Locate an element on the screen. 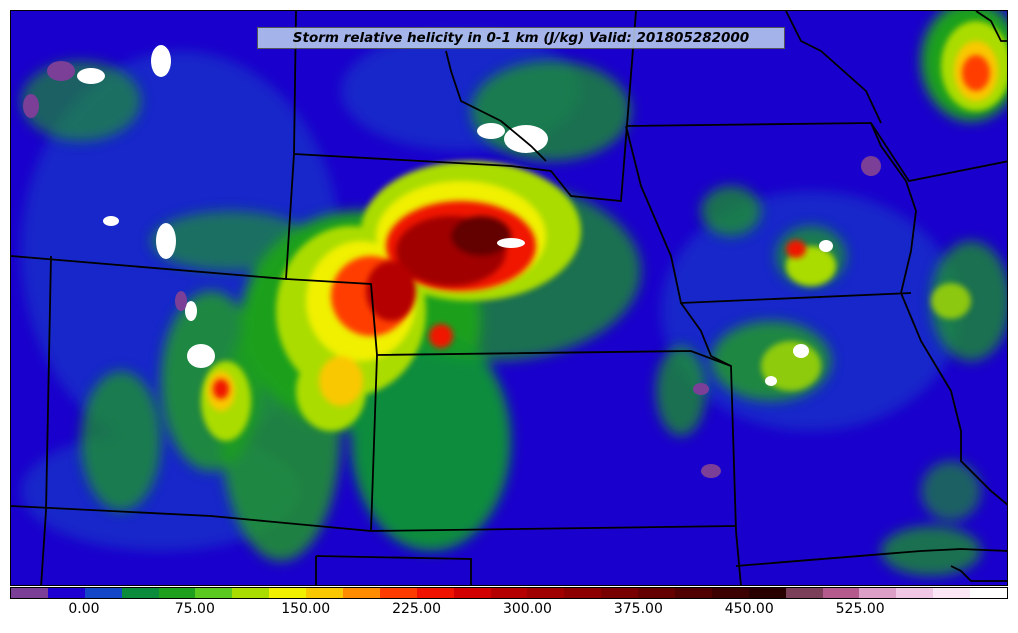 The image size is (1018, 633). colorbar-tick-label: 75.00 is located at coordinates (194, 609).